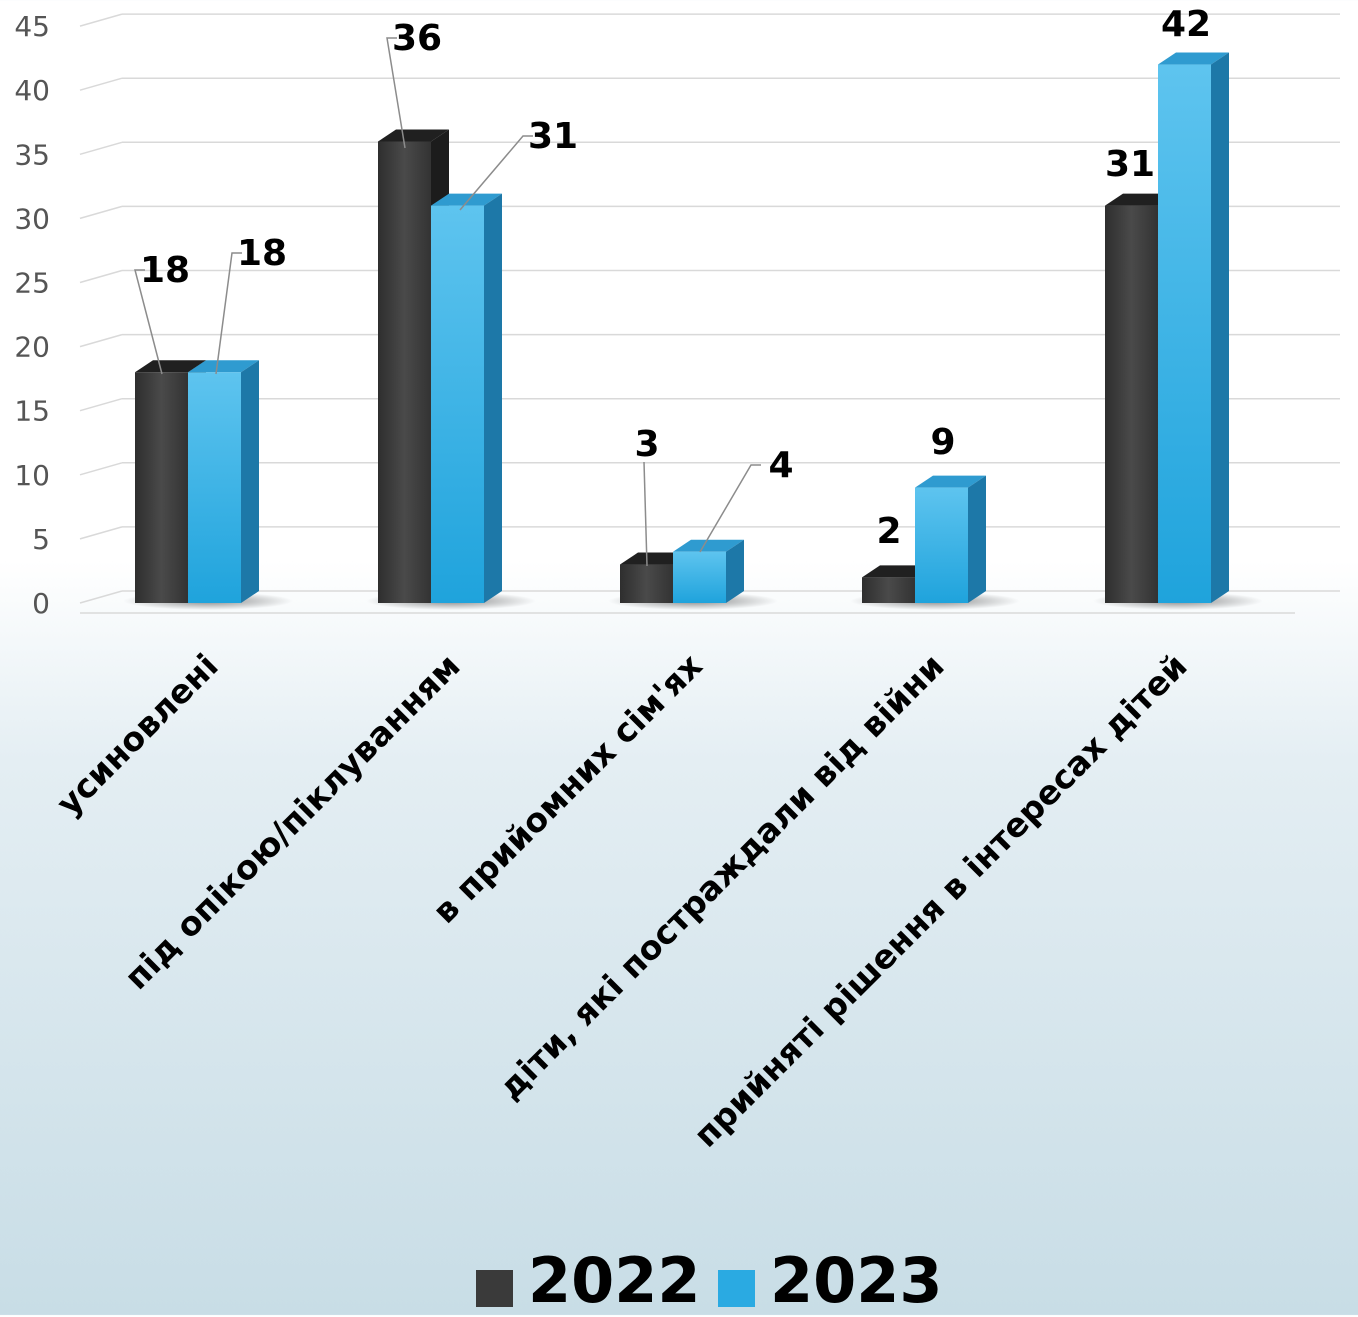 Image resolution: width=1358 pixels, height=1317 pixels. What do you see at coordinates (32, 283) in the screenshot?
I see `y-tick-label: 25` at bounding box center [32, 283].